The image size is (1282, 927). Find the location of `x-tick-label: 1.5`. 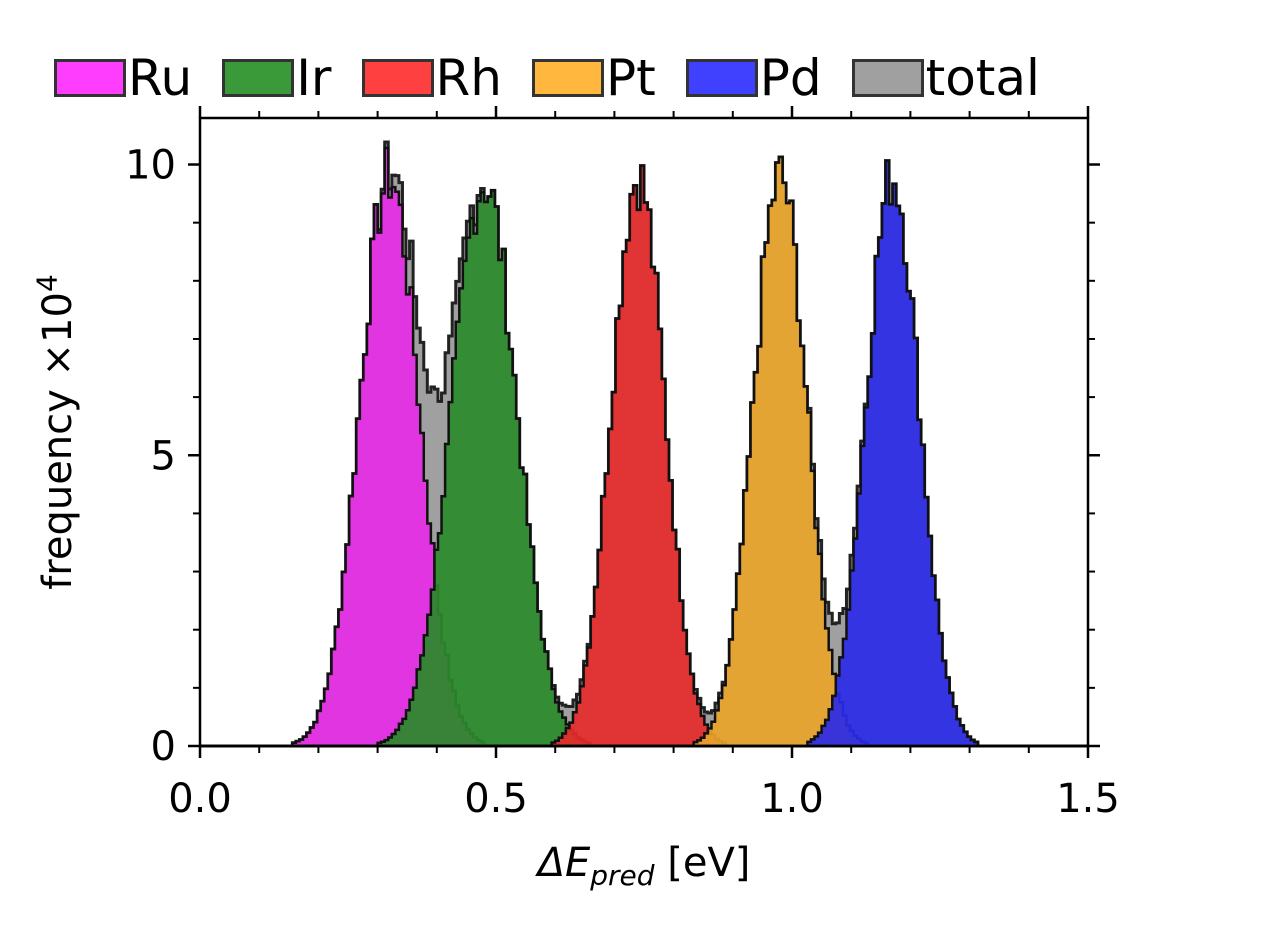

x-tick-label: 1.5 is located at coordinates (1088, 799).